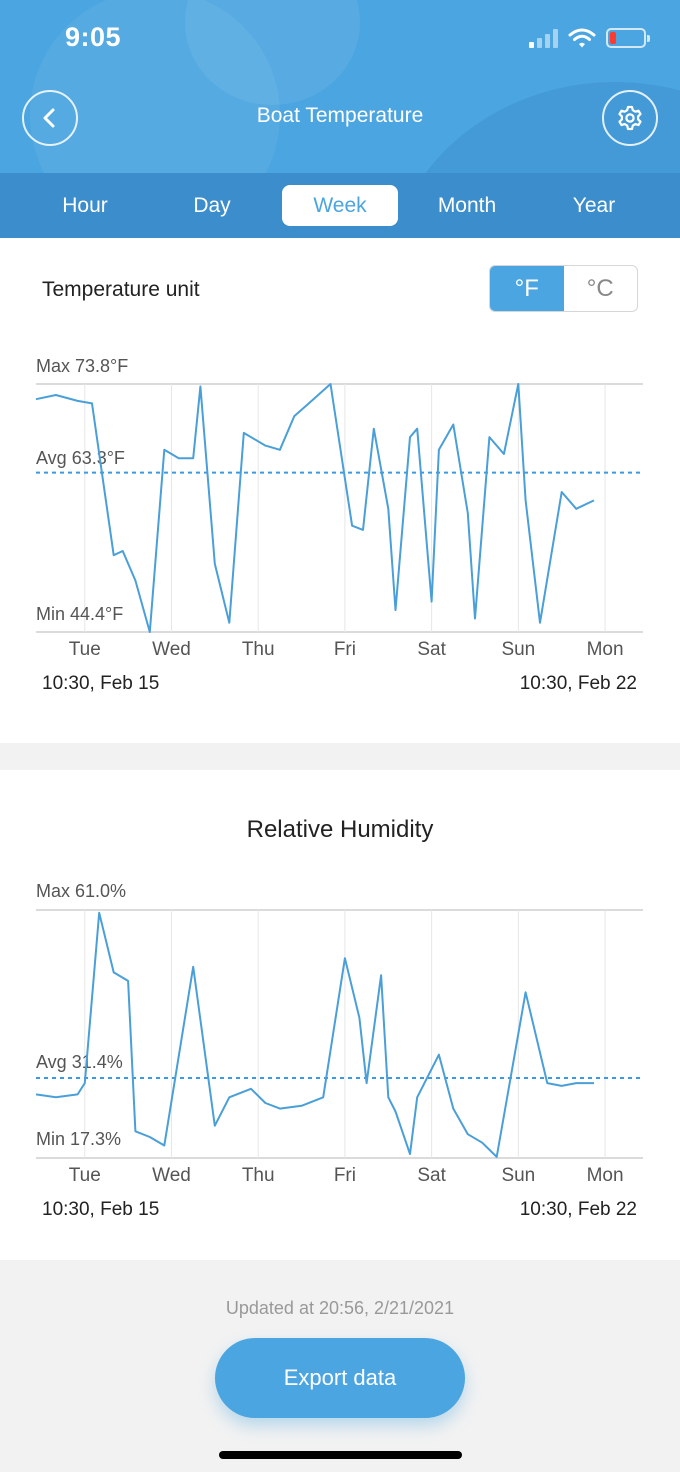  What do you see at coordinates (314, 1034) in the screenshot?
I see `humidity-series-line` at bounding box center [314, 1034].